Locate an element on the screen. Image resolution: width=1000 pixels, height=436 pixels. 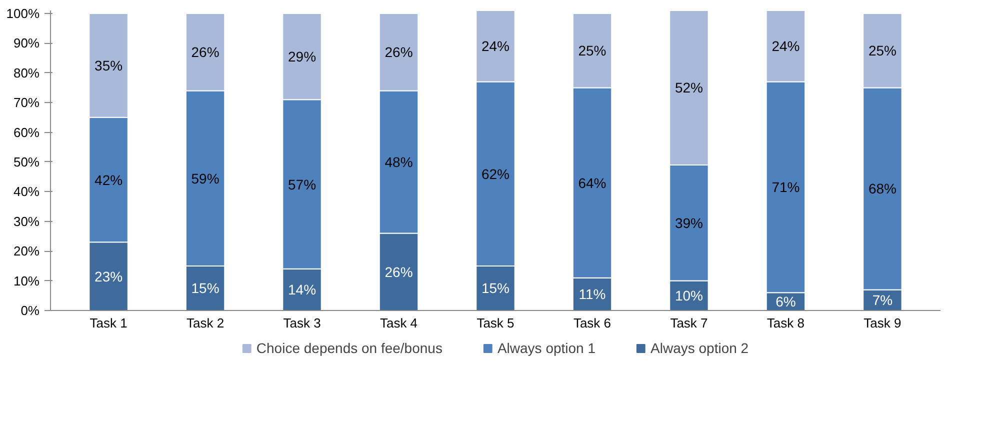
x-tick-label: Task 2 is located at coordinates (205, 323).